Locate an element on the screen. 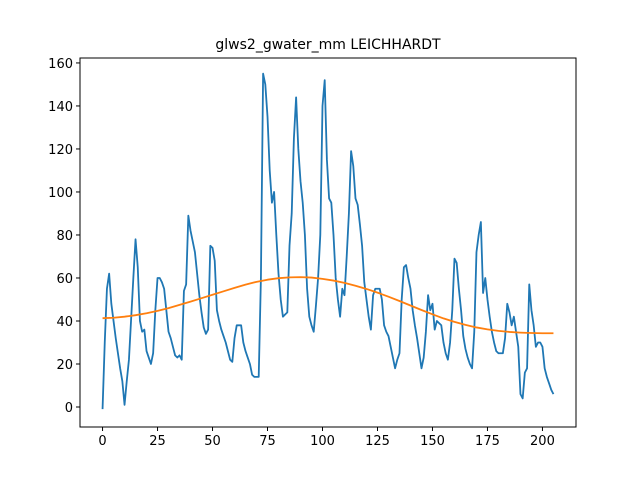  y-tick-label: 120 is located at coordinates (60, 150).